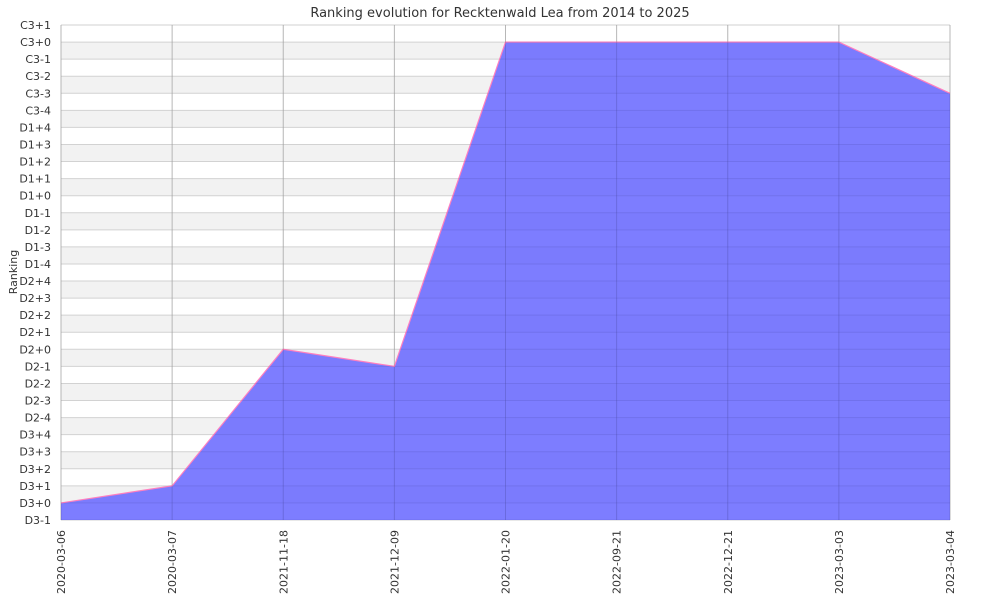 The height and width of the screenshot is (604, 1000). Describe the element at coordinates (38, 520) in the screenshot. I see `y-tick-label: D3-1` at that location.